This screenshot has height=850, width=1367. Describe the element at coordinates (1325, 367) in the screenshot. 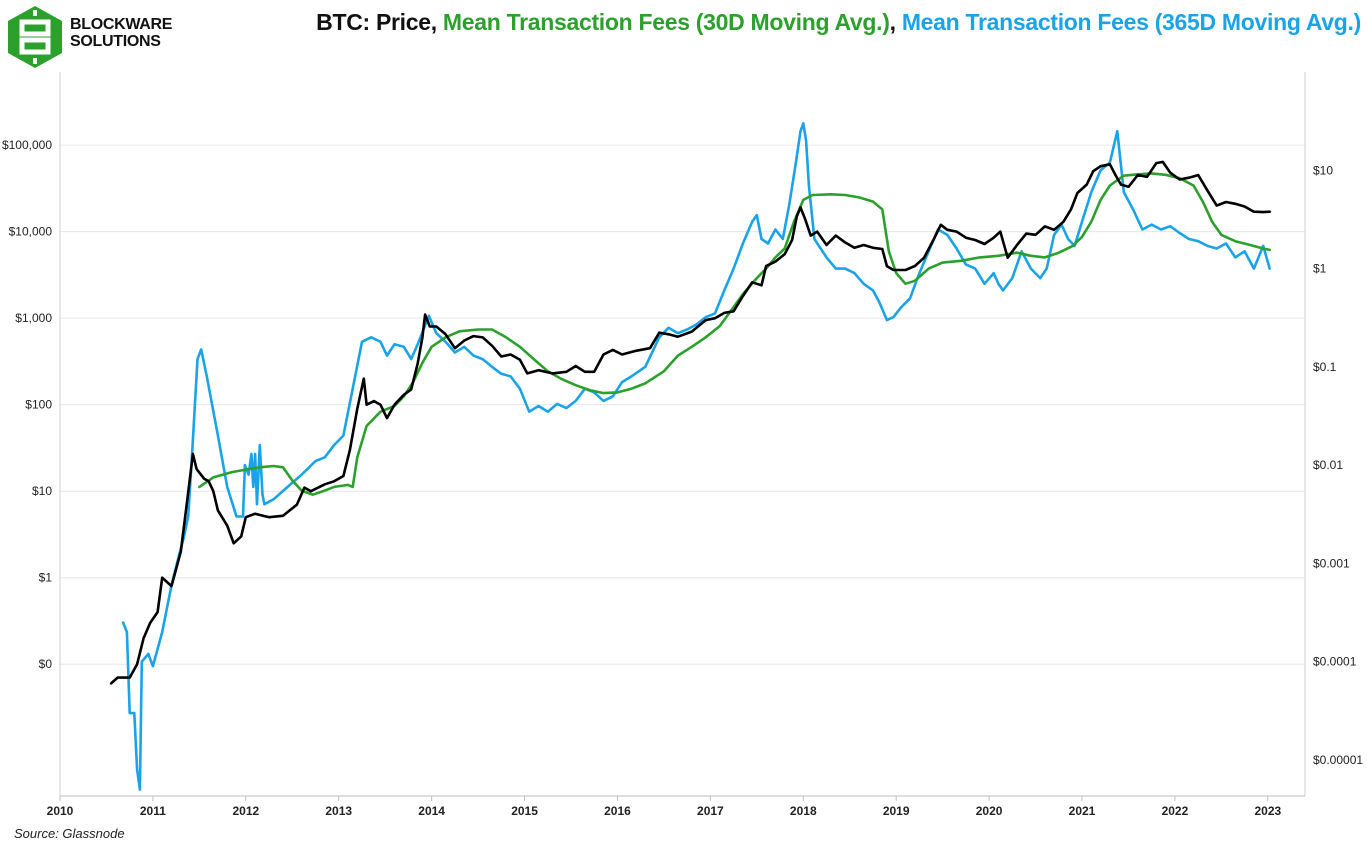

I see `right-tick-label-2: $0.1` at that location.